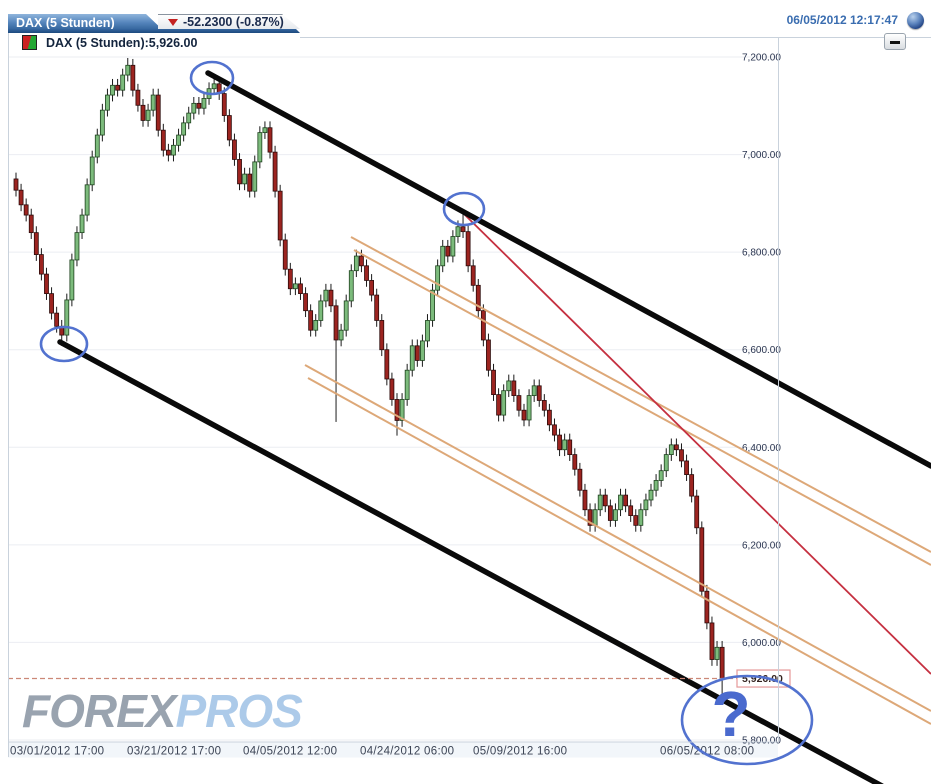 This screenshot has width=931, height=784. Describe the element at coordinates (520, 752) in the screenshot. I see `x-axis-label: 05/09/2012 16:00` at that location.